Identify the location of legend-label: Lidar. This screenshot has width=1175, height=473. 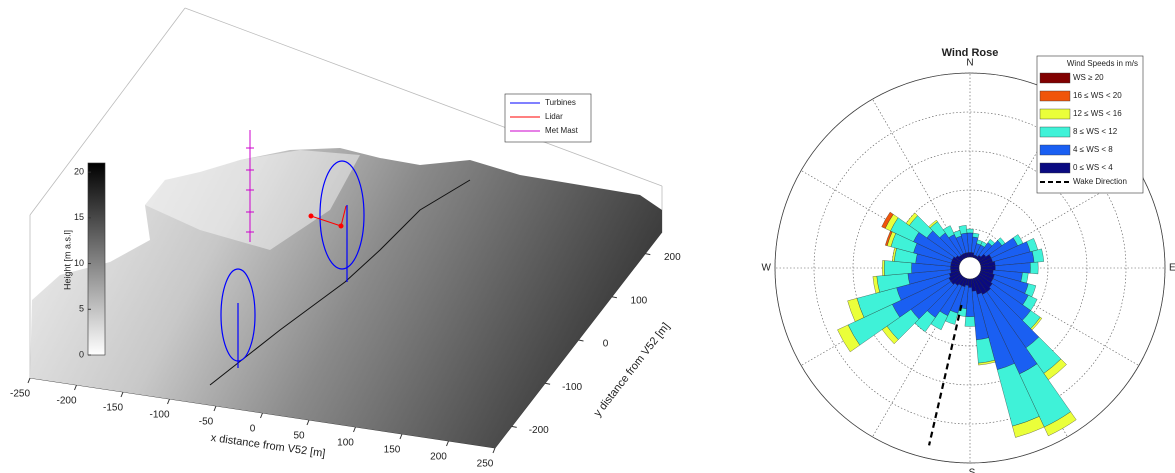
(554, 116).